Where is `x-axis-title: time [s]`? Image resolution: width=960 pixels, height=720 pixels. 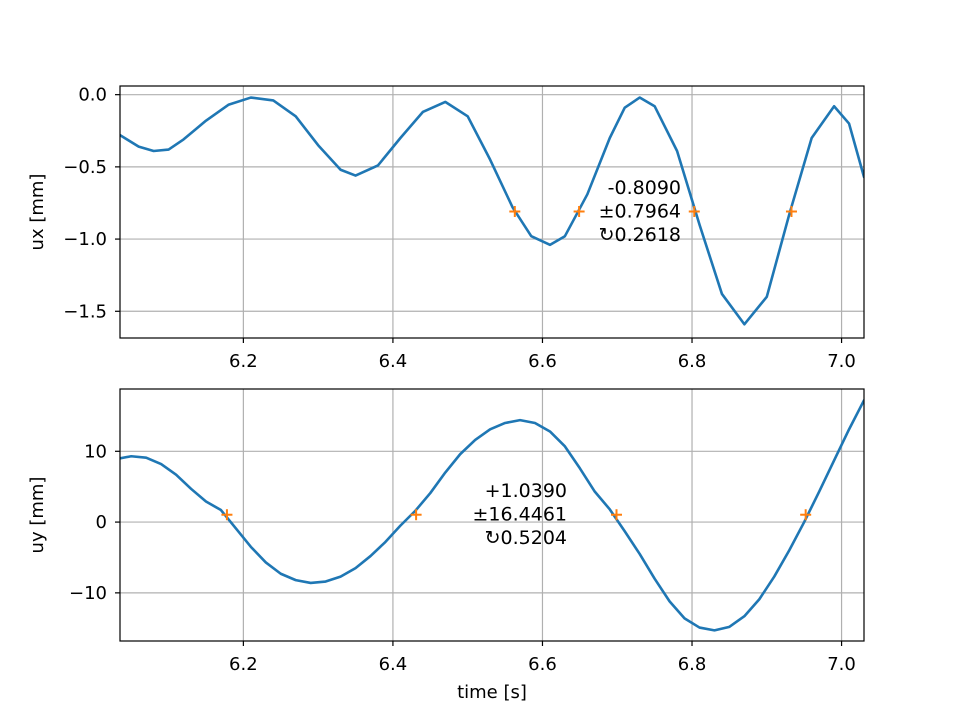 x-axis-title: time [s] is located at coordinates (492, 692).